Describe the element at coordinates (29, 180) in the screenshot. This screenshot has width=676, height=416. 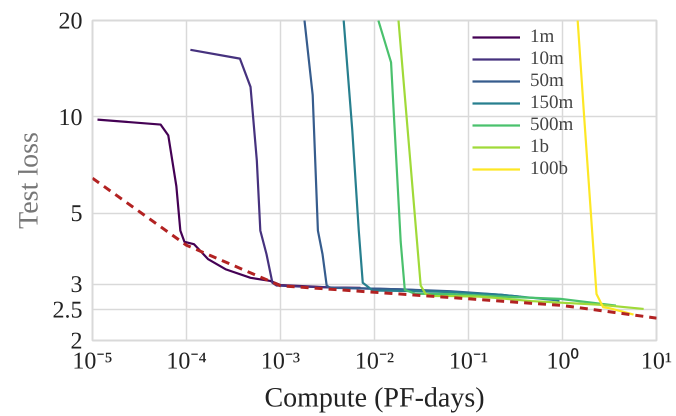
I see `y-axis-title: Test loss` at that location.